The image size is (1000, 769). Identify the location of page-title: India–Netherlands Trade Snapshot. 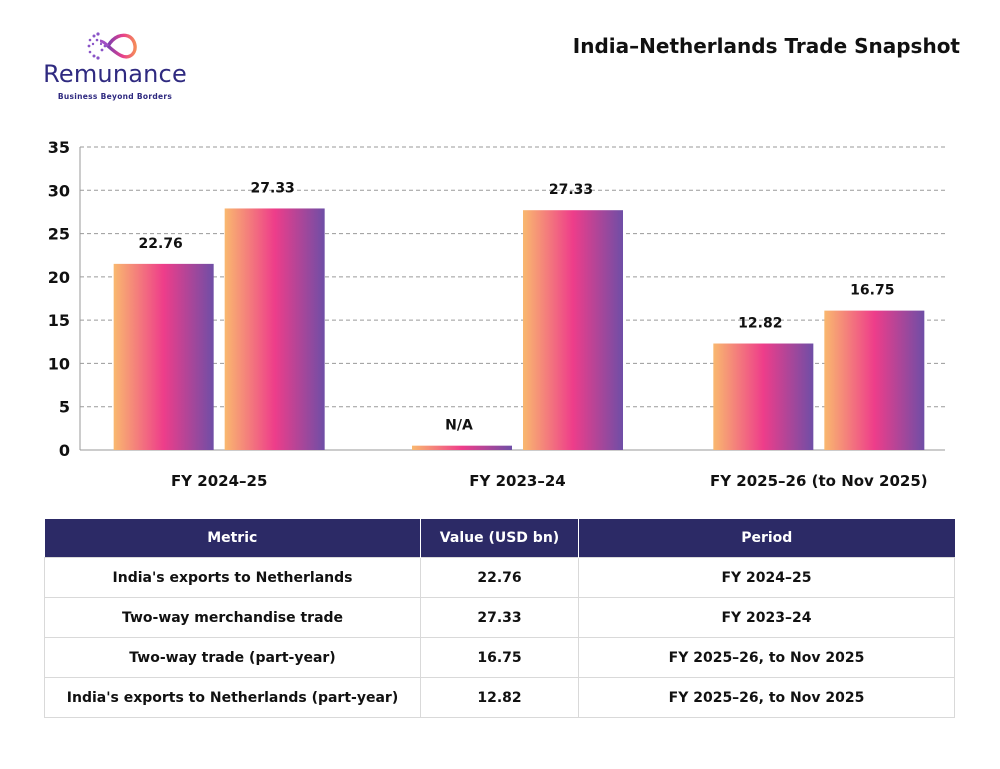
(766, 46).